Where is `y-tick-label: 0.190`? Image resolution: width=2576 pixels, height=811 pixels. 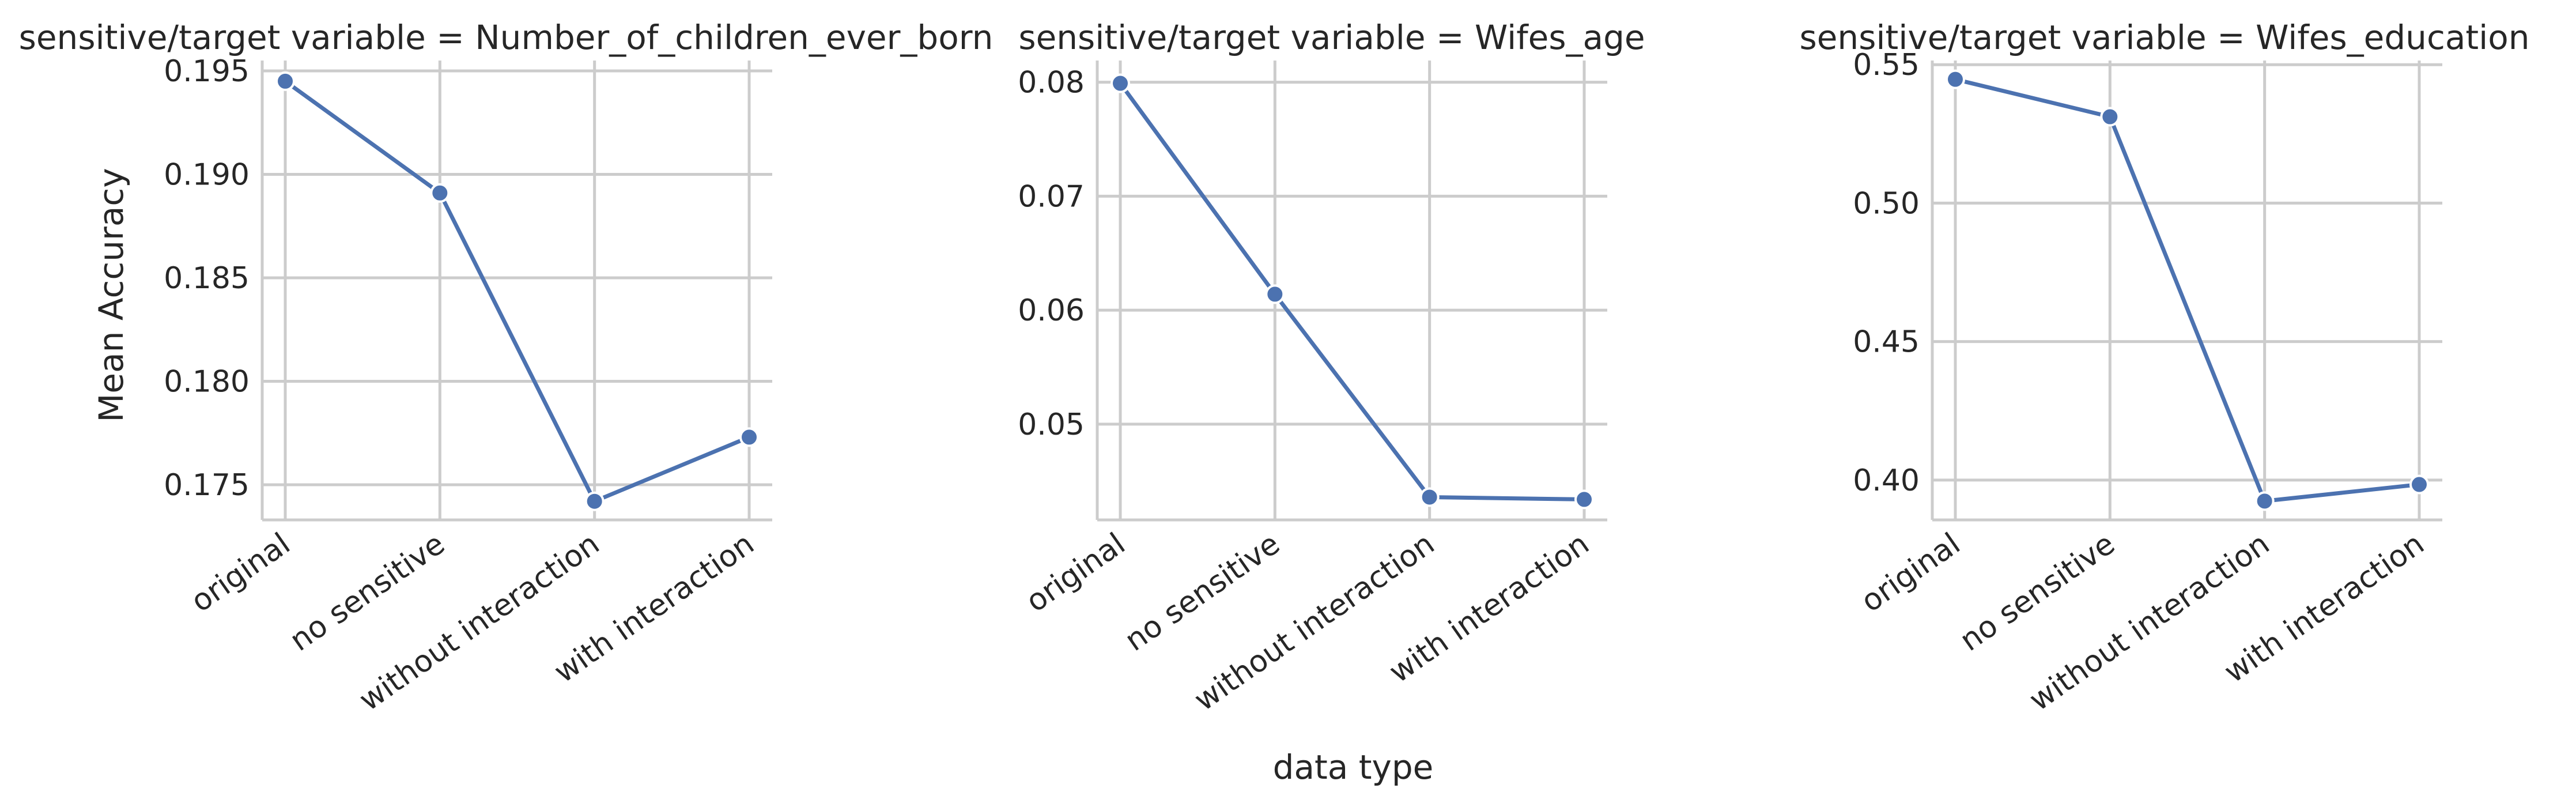 y-tick-label: 0.190 is located at coordinates (207, 174).